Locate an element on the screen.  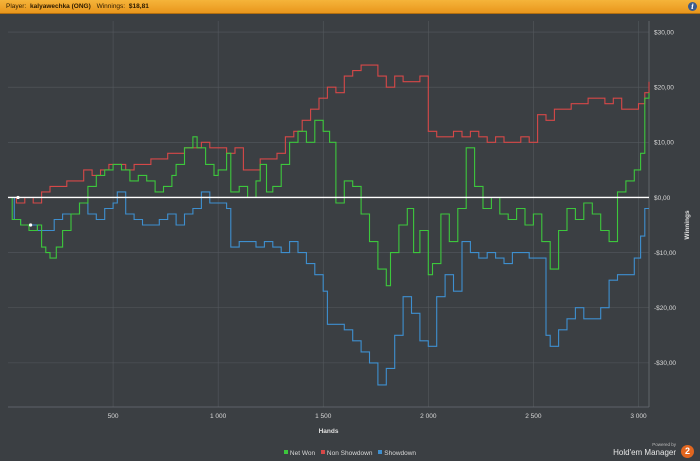
legend-item-non-showdown: Non Showdown is located at coordinates (346, 454).